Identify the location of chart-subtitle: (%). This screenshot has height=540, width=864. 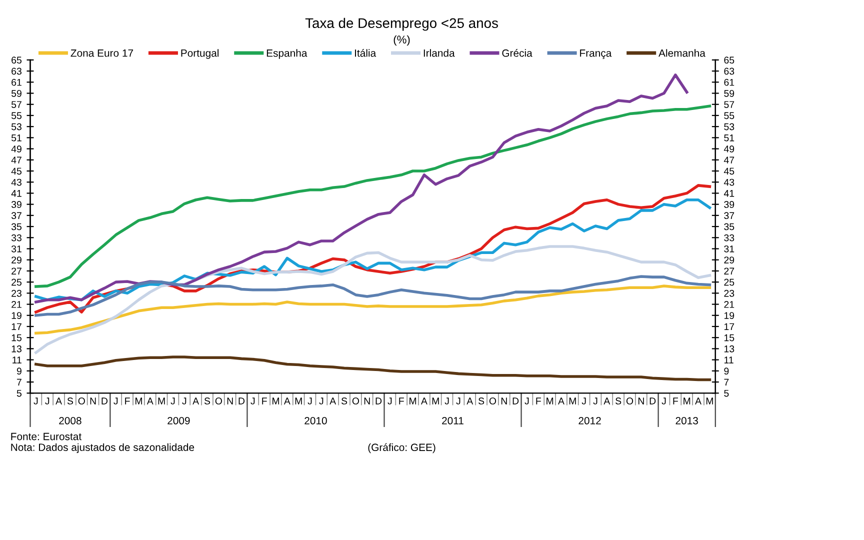
(402, 40).